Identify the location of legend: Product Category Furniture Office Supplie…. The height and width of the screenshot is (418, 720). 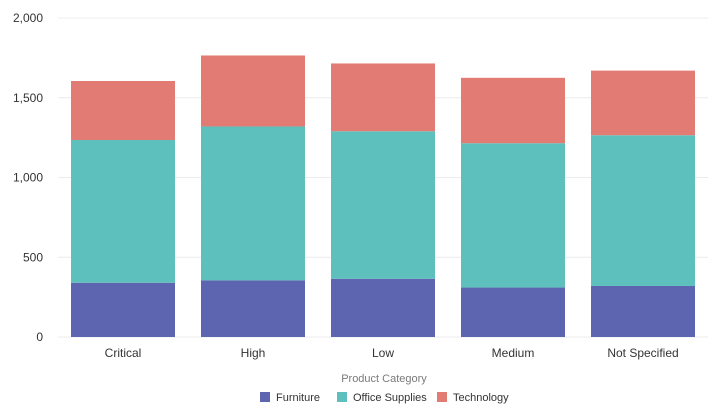
(384, 388).